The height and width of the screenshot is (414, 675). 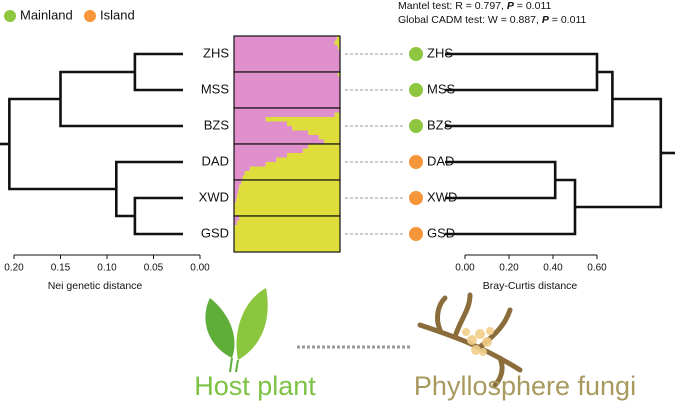 What do you see at coordinates (442, 196) in the screenshot?
I see `population-label: XWD` at bounding box center [442, 196].